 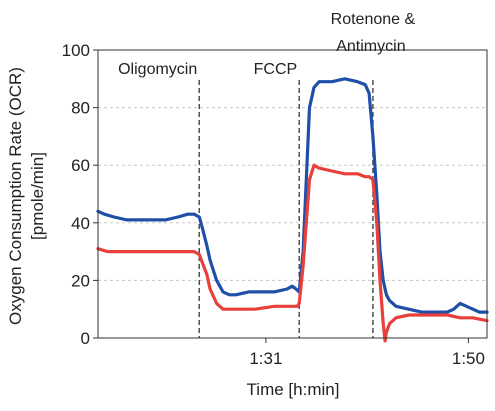 I want to click on injection-label-line2: Antimycin, so click(x=370, y=46).